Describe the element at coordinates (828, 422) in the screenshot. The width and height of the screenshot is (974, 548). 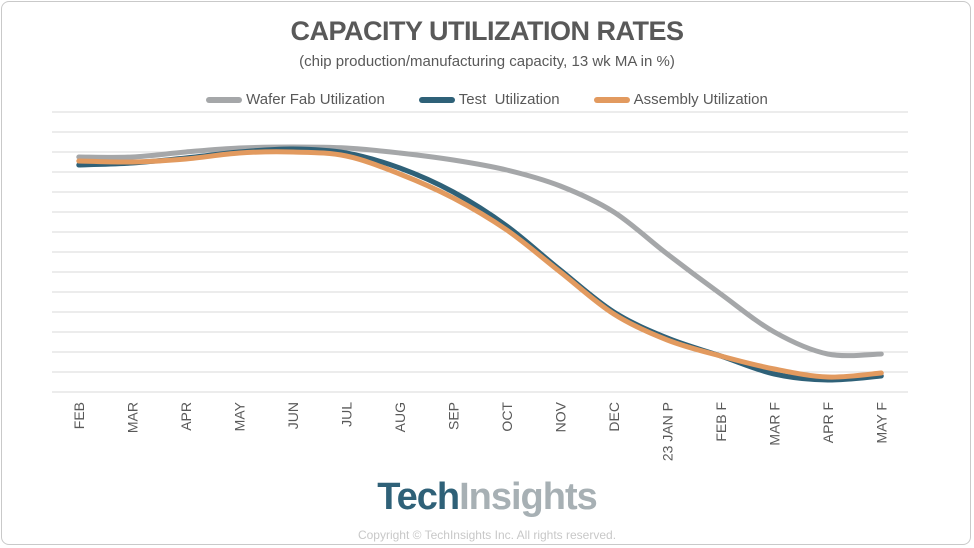
I see `x-tick-label: APR F` at that location.